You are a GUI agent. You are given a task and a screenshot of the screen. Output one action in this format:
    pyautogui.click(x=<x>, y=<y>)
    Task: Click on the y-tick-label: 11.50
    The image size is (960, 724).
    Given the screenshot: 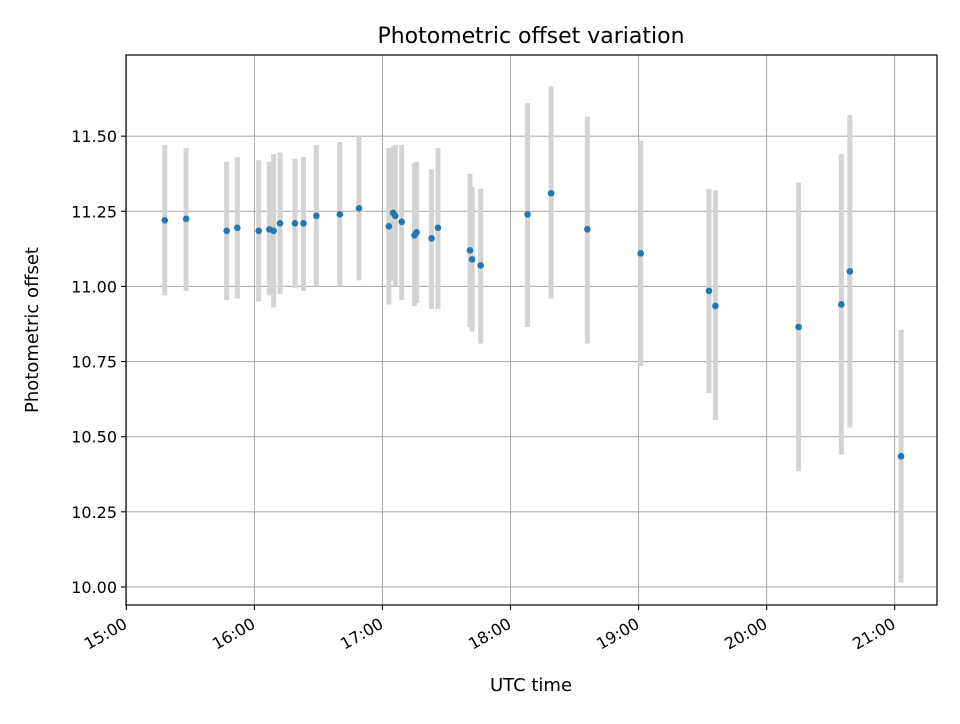 What is the action you would take?
    pyautogui.click(x=94, y=136)
    